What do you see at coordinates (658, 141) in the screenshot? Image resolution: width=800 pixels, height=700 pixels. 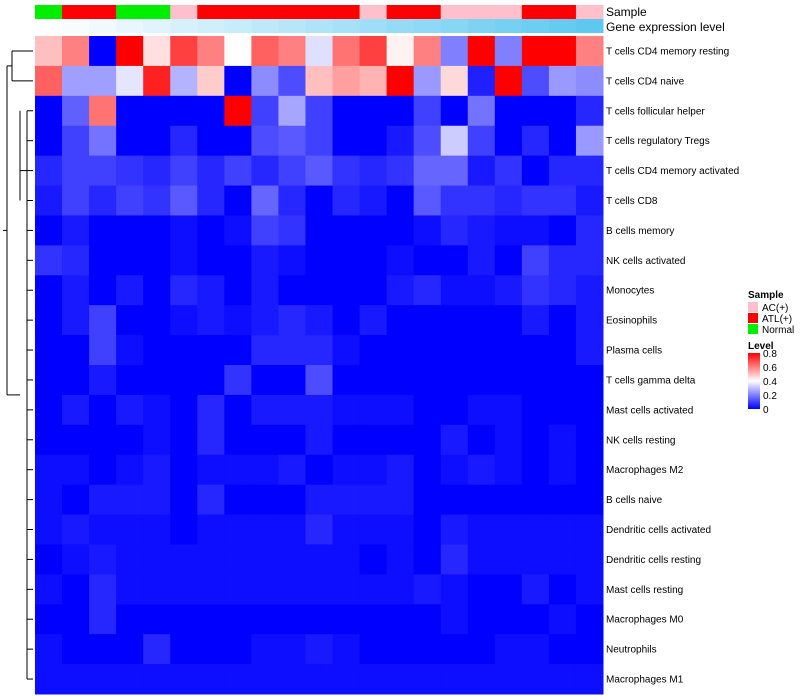 I see `row-label: T cells regulatory Tregs` at bounding box center [658, 141].